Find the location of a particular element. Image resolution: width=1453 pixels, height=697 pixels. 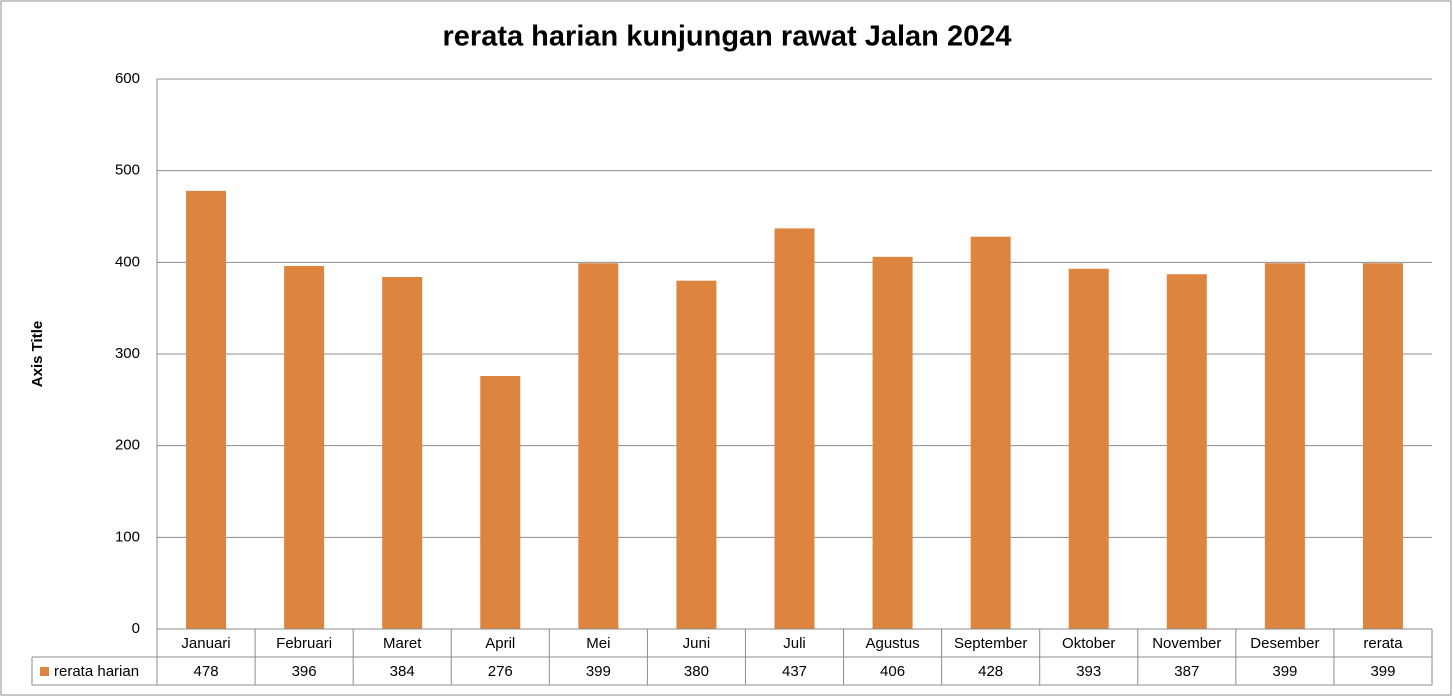

table-value: 276 is located at coordinates (500, 671).